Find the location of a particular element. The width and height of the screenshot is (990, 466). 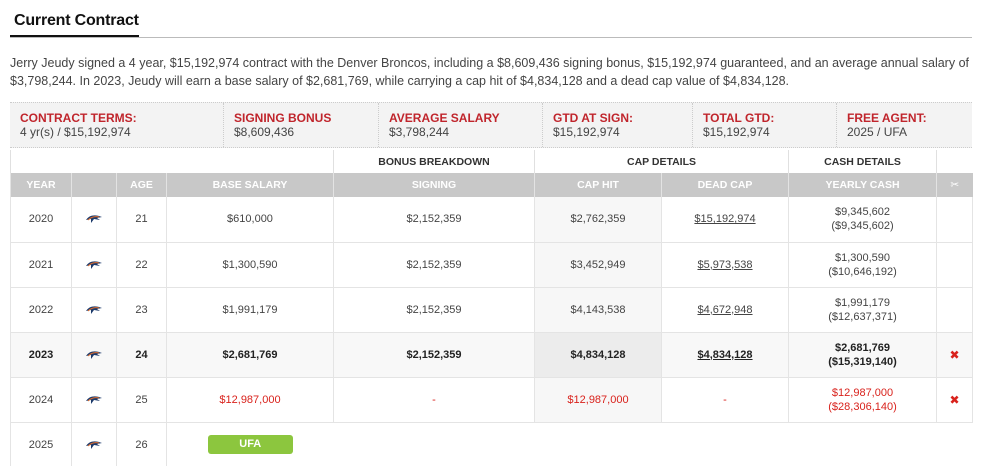

row-age: 25 is located at coordinates (141, 400).